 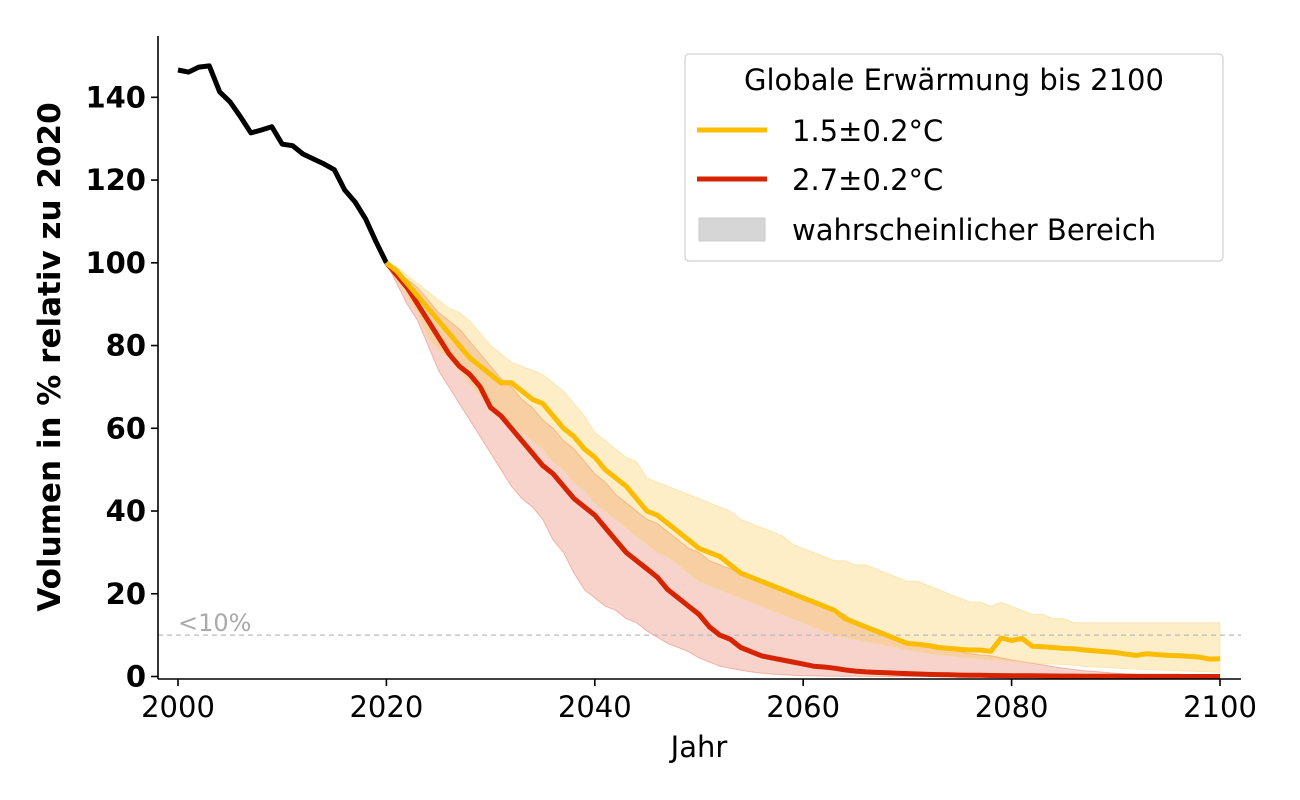 I want to click on legend-label-range: wahrscheinlicher Bereich, so click(x=974, y=230).